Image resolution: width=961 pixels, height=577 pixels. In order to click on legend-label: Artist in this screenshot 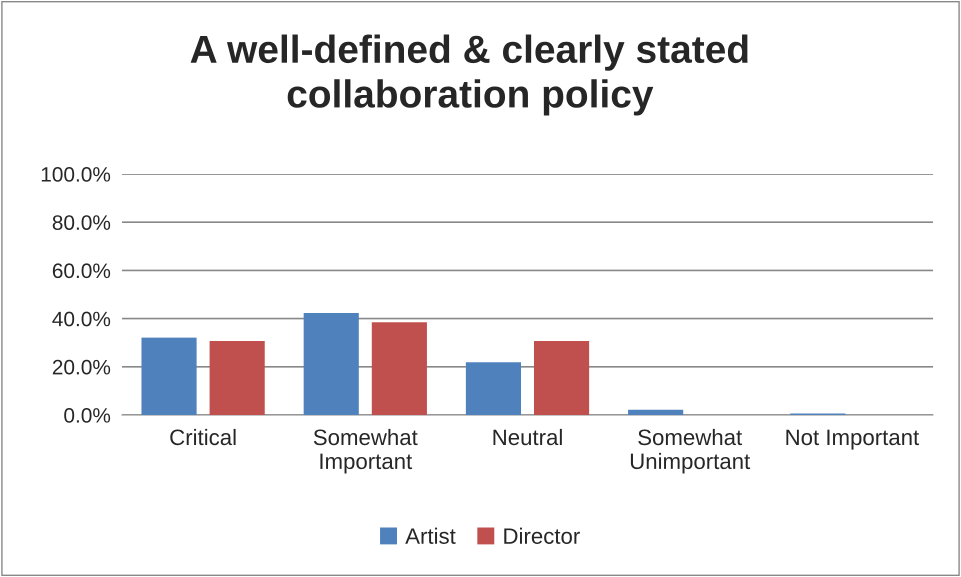, I will do `click(430, 536)`.